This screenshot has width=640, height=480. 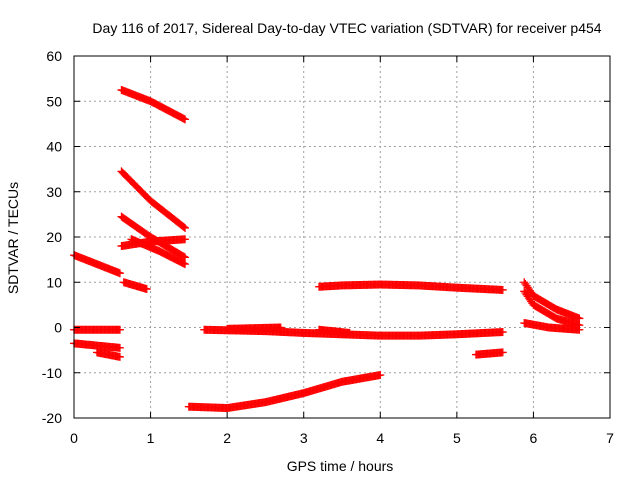 What do you see at coordinates (52, 418) in the screenshot?
I see `y-tick-label: -20` at bounding box center [52, 418].